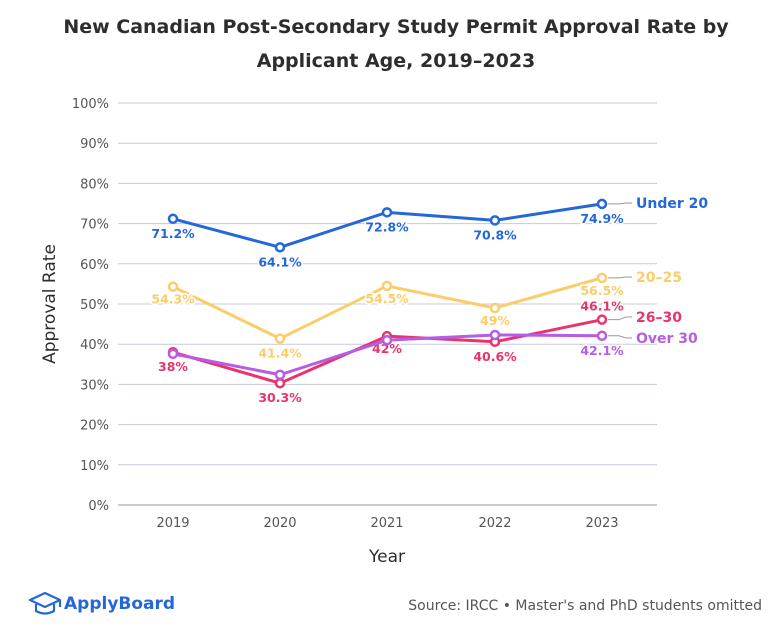 The width and height of the screenshot is (776, 629). I want to click on y-tick-label: 30%, so click(94, 385).